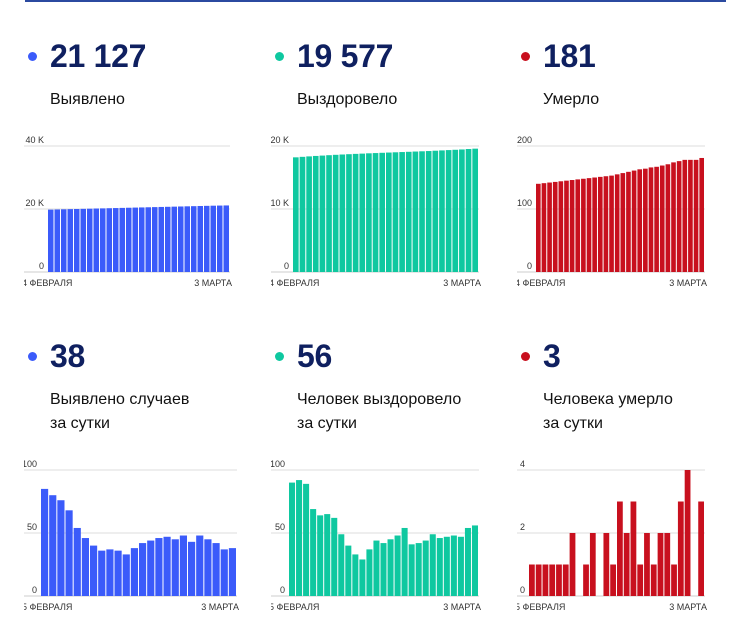  I want to click on y-tick-label: 40 K, so click(34, 140).